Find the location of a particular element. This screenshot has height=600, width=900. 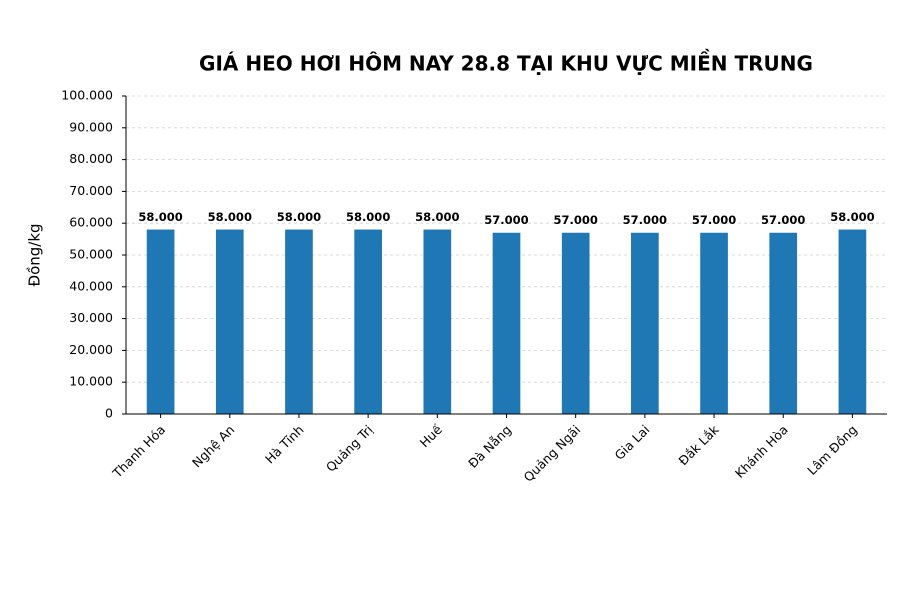

y-tick-label: 10.000 is located at coordinates (91, 381).